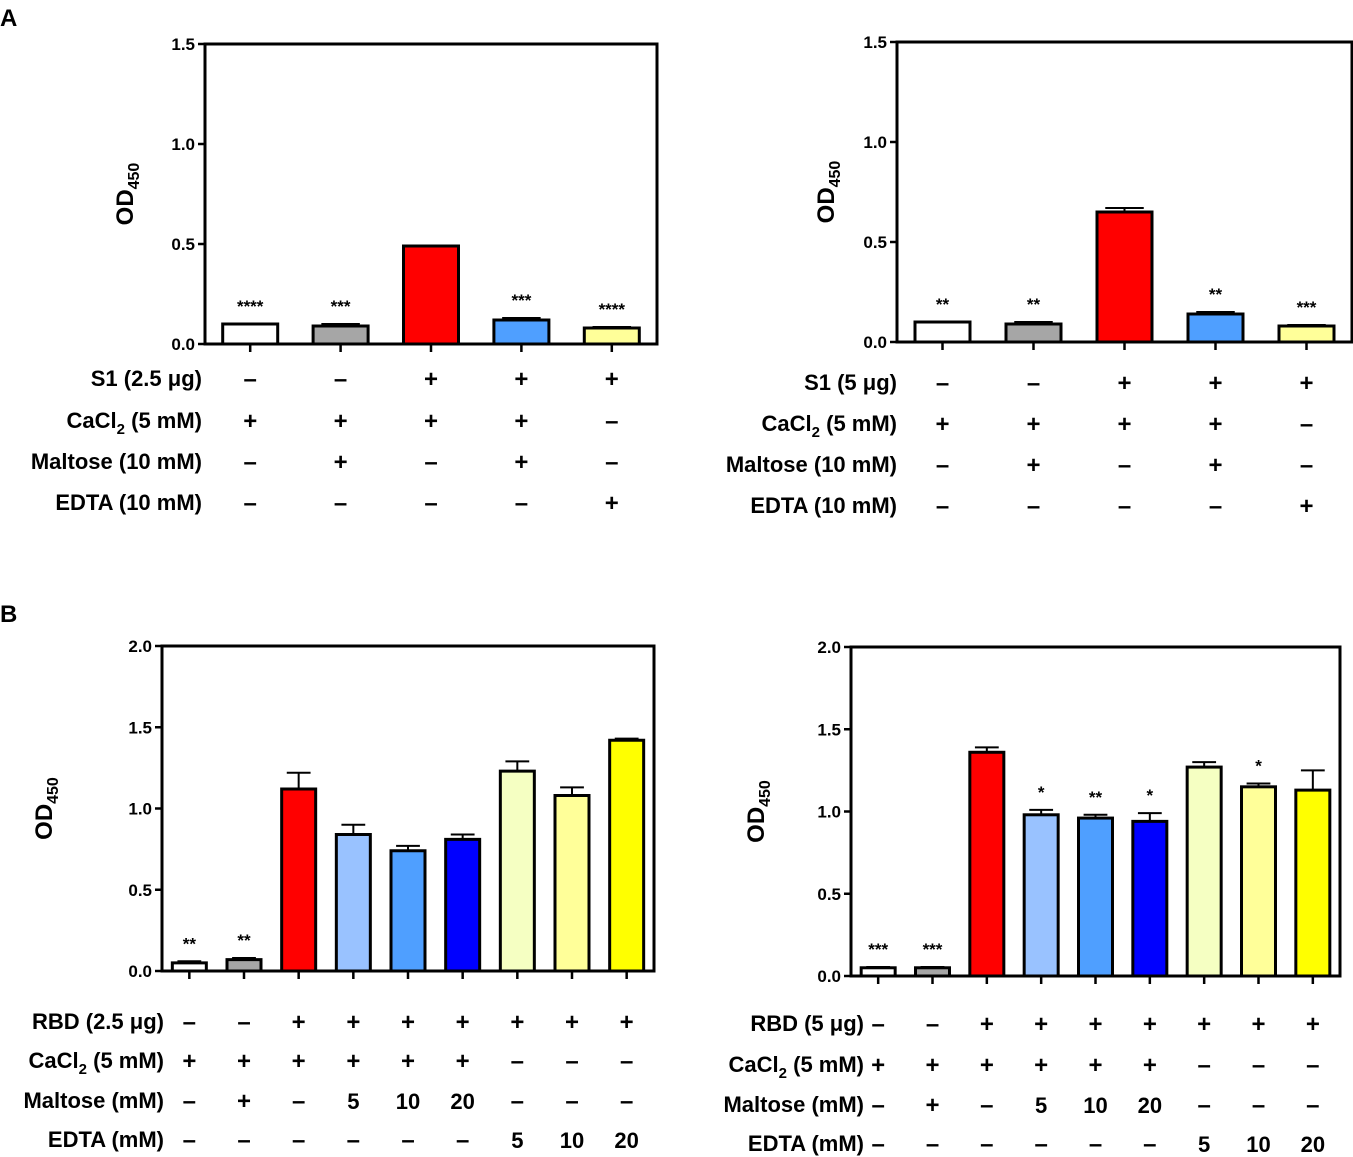  What do you see at coordinates (572, 1140) in the screenshot?
I see `condition-cell: 10` at bounding box center [572, 1140].